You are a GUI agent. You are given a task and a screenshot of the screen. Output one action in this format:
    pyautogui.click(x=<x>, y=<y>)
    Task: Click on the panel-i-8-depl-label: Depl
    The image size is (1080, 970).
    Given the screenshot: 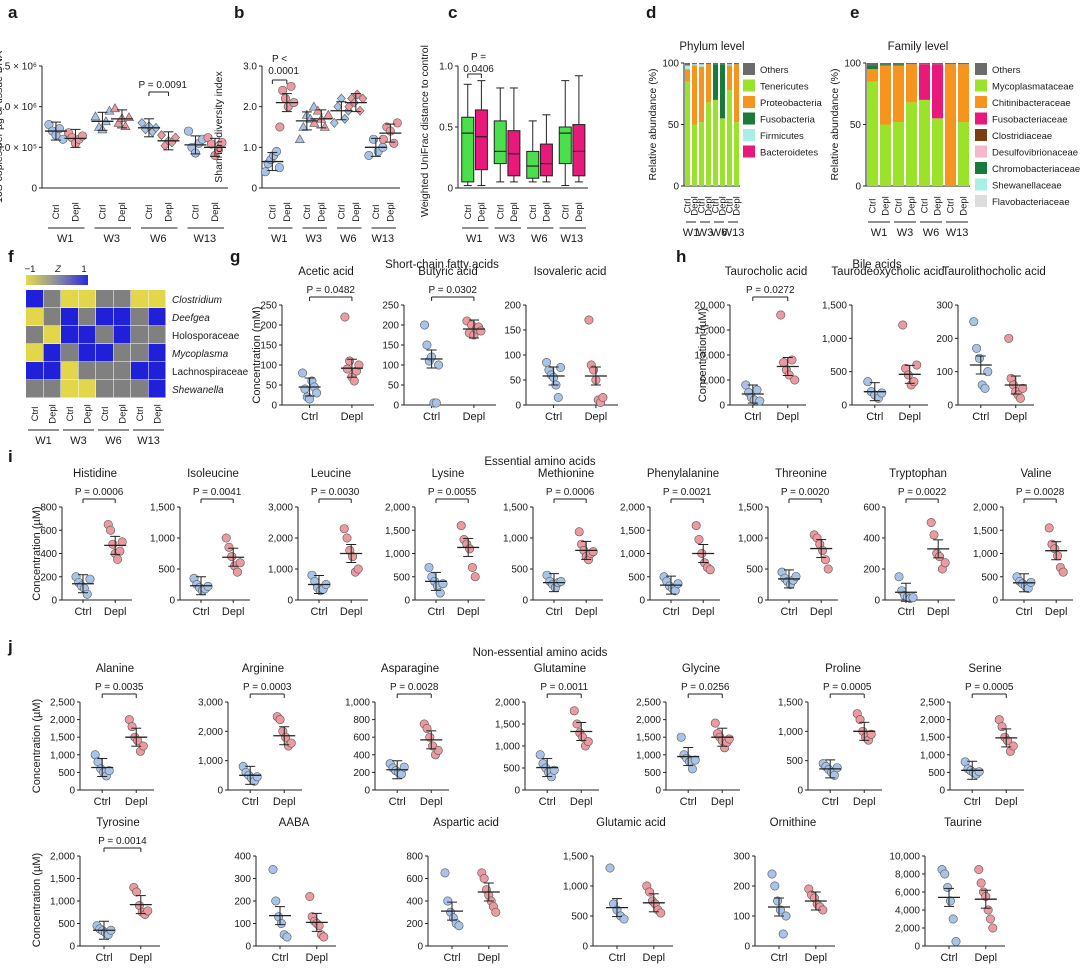 What is the action you would take?
    pyautogui.click(x=1056, y=612)
    